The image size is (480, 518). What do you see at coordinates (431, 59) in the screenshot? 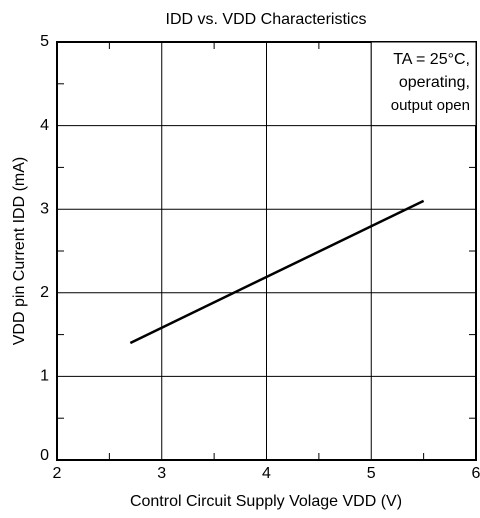
I see `annotation: TA = 25°C,` at bounding box center [431, 59].